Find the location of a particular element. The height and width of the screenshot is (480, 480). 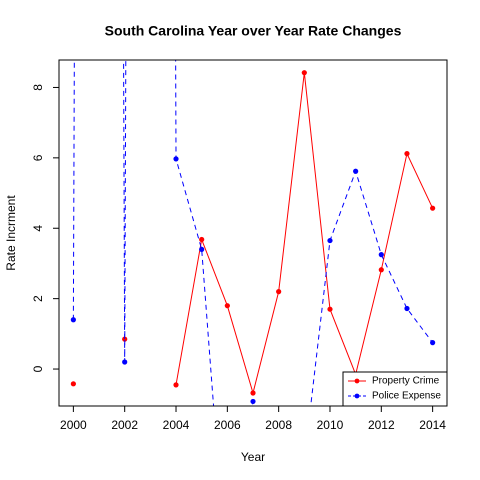

y-tick-label: 0 is located at coordinates (38, 368).